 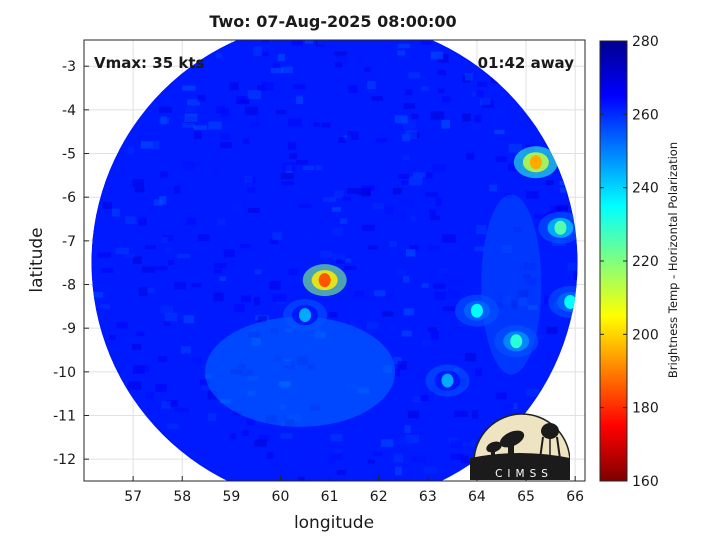 What do you see at coordinates (231, 497) in the screenshot?
I see `x-tick-label: 59` at bounding box center [231, 497].